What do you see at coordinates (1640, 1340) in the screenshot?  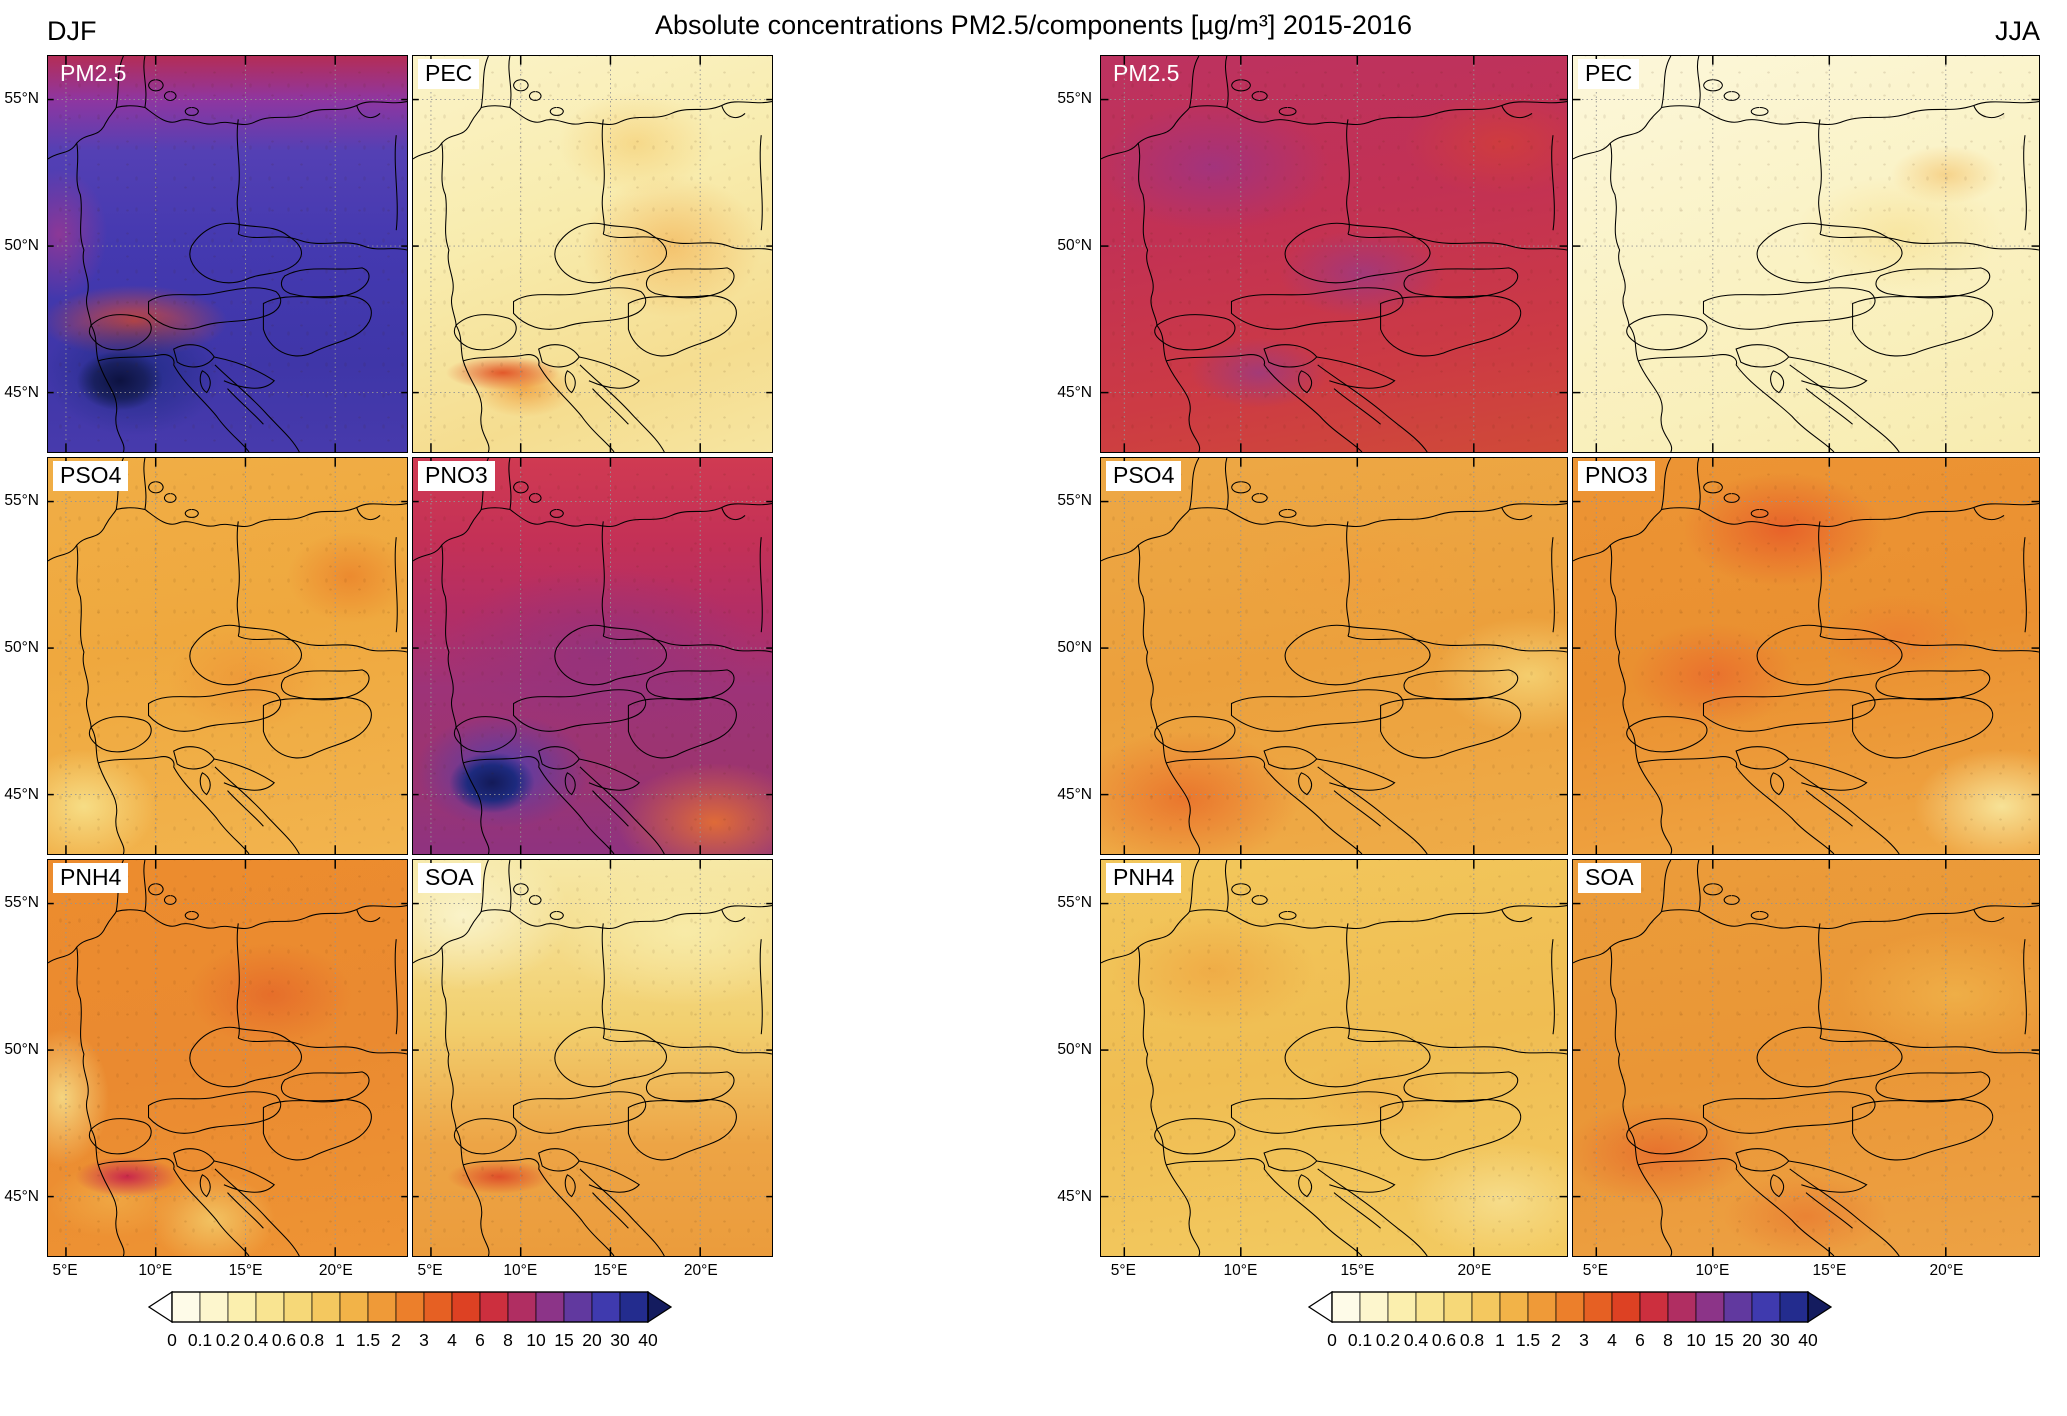 I see `colorbar-tick-label: 6` at bounding box center [1640, 1340].